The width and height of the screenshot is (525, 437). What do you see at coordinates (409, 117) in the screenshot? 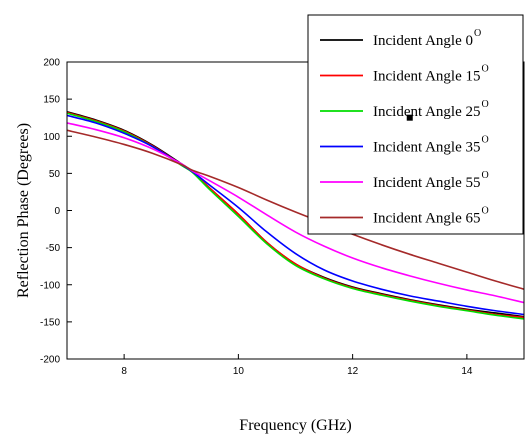
I see `marker-square` at bounding box center [409, 117].